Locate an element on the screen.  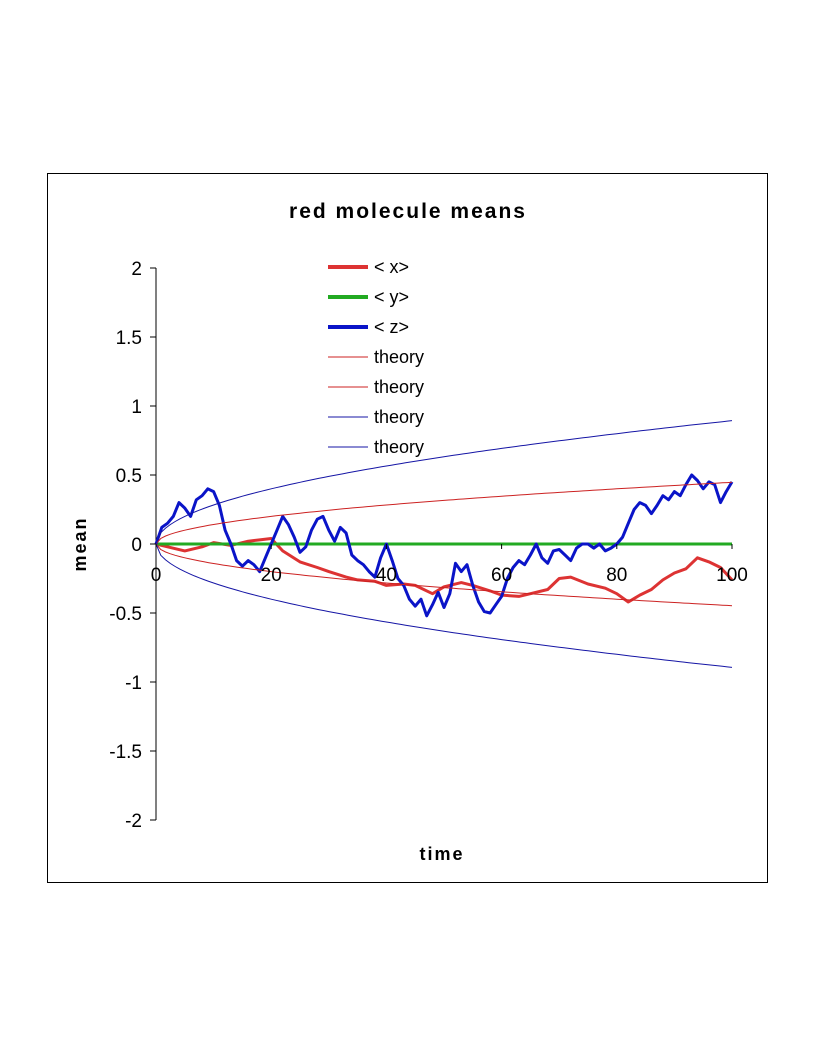
x-tick-label: 20 is located at coordinates (271, 575).